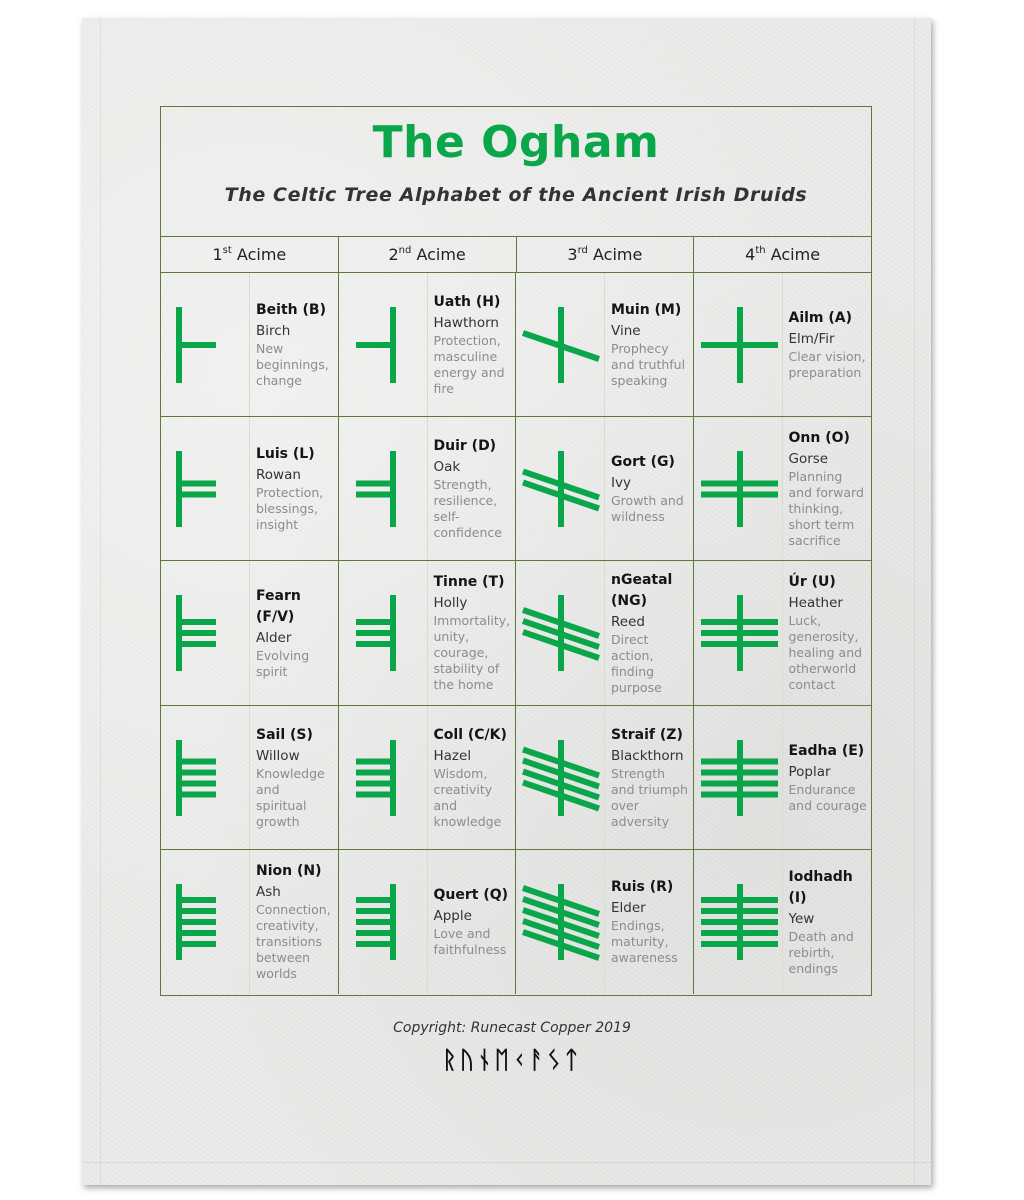 Image resolution: width=1024 pixels, height=1200 pixels. I want to click on tree-name: Elder, so click(628, 908).